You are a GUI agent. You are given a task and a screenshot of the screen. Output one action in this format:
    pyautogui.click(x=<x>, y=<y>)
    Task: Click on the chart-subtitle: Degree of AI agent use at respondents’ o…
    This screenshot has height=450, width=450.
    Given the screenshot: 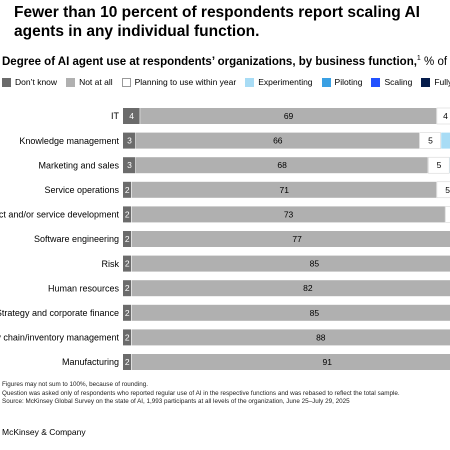 What is the action you would take?
    pyautogui.click(x=226, y=60)
    